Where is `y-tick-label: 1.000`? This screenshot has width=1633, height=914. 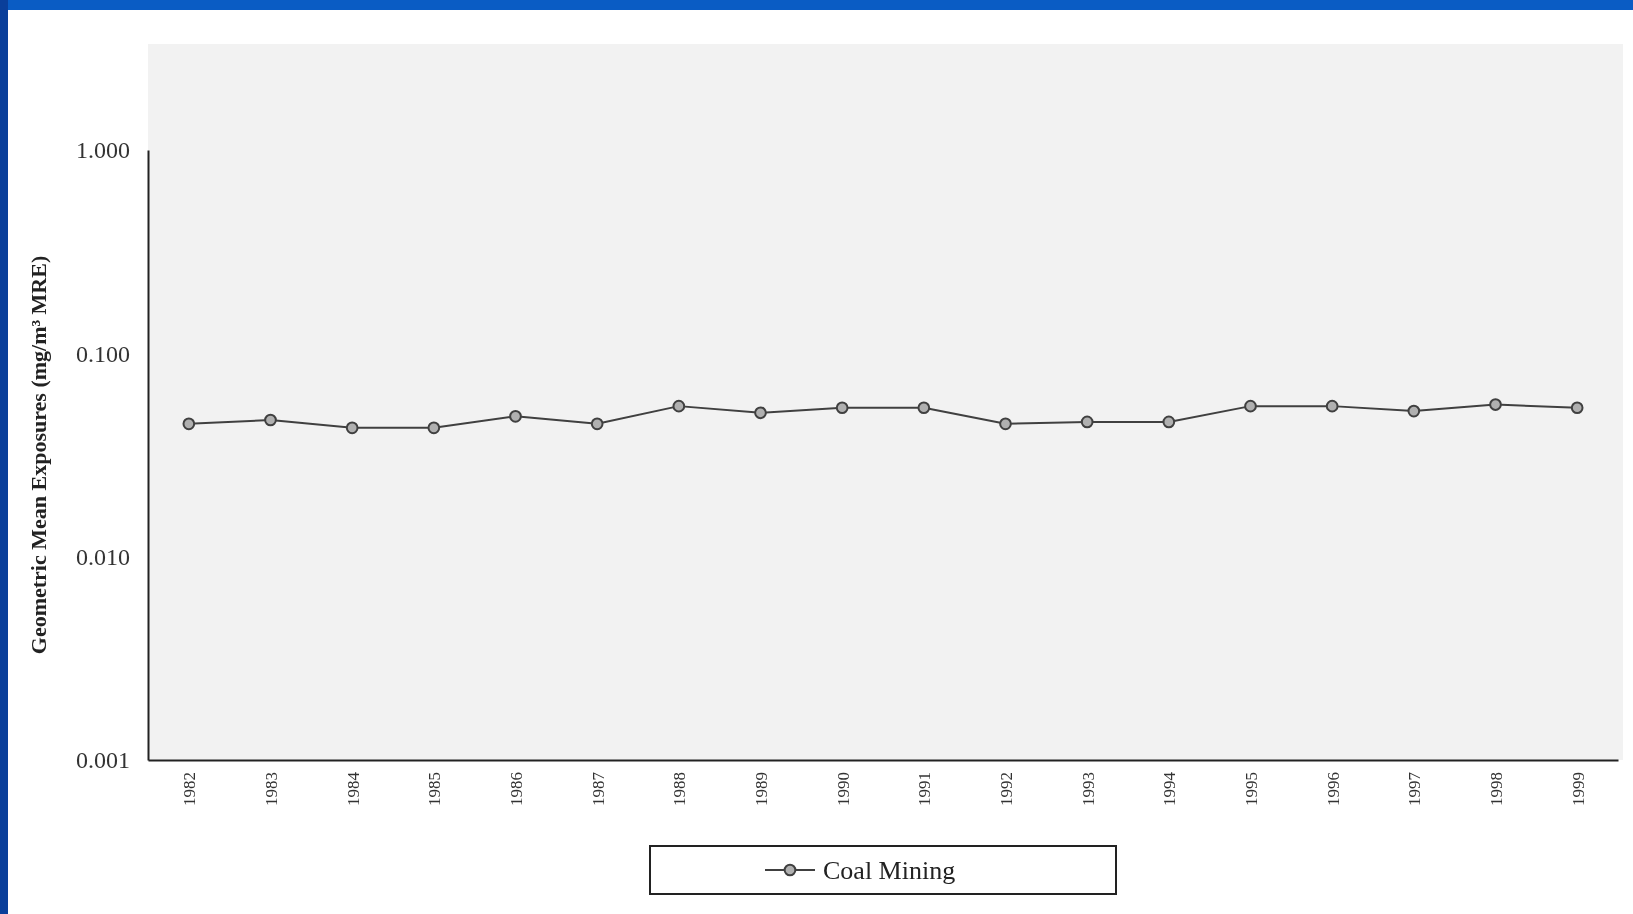 y-tick-label: 1.000 is located at coordinates (103, 150).